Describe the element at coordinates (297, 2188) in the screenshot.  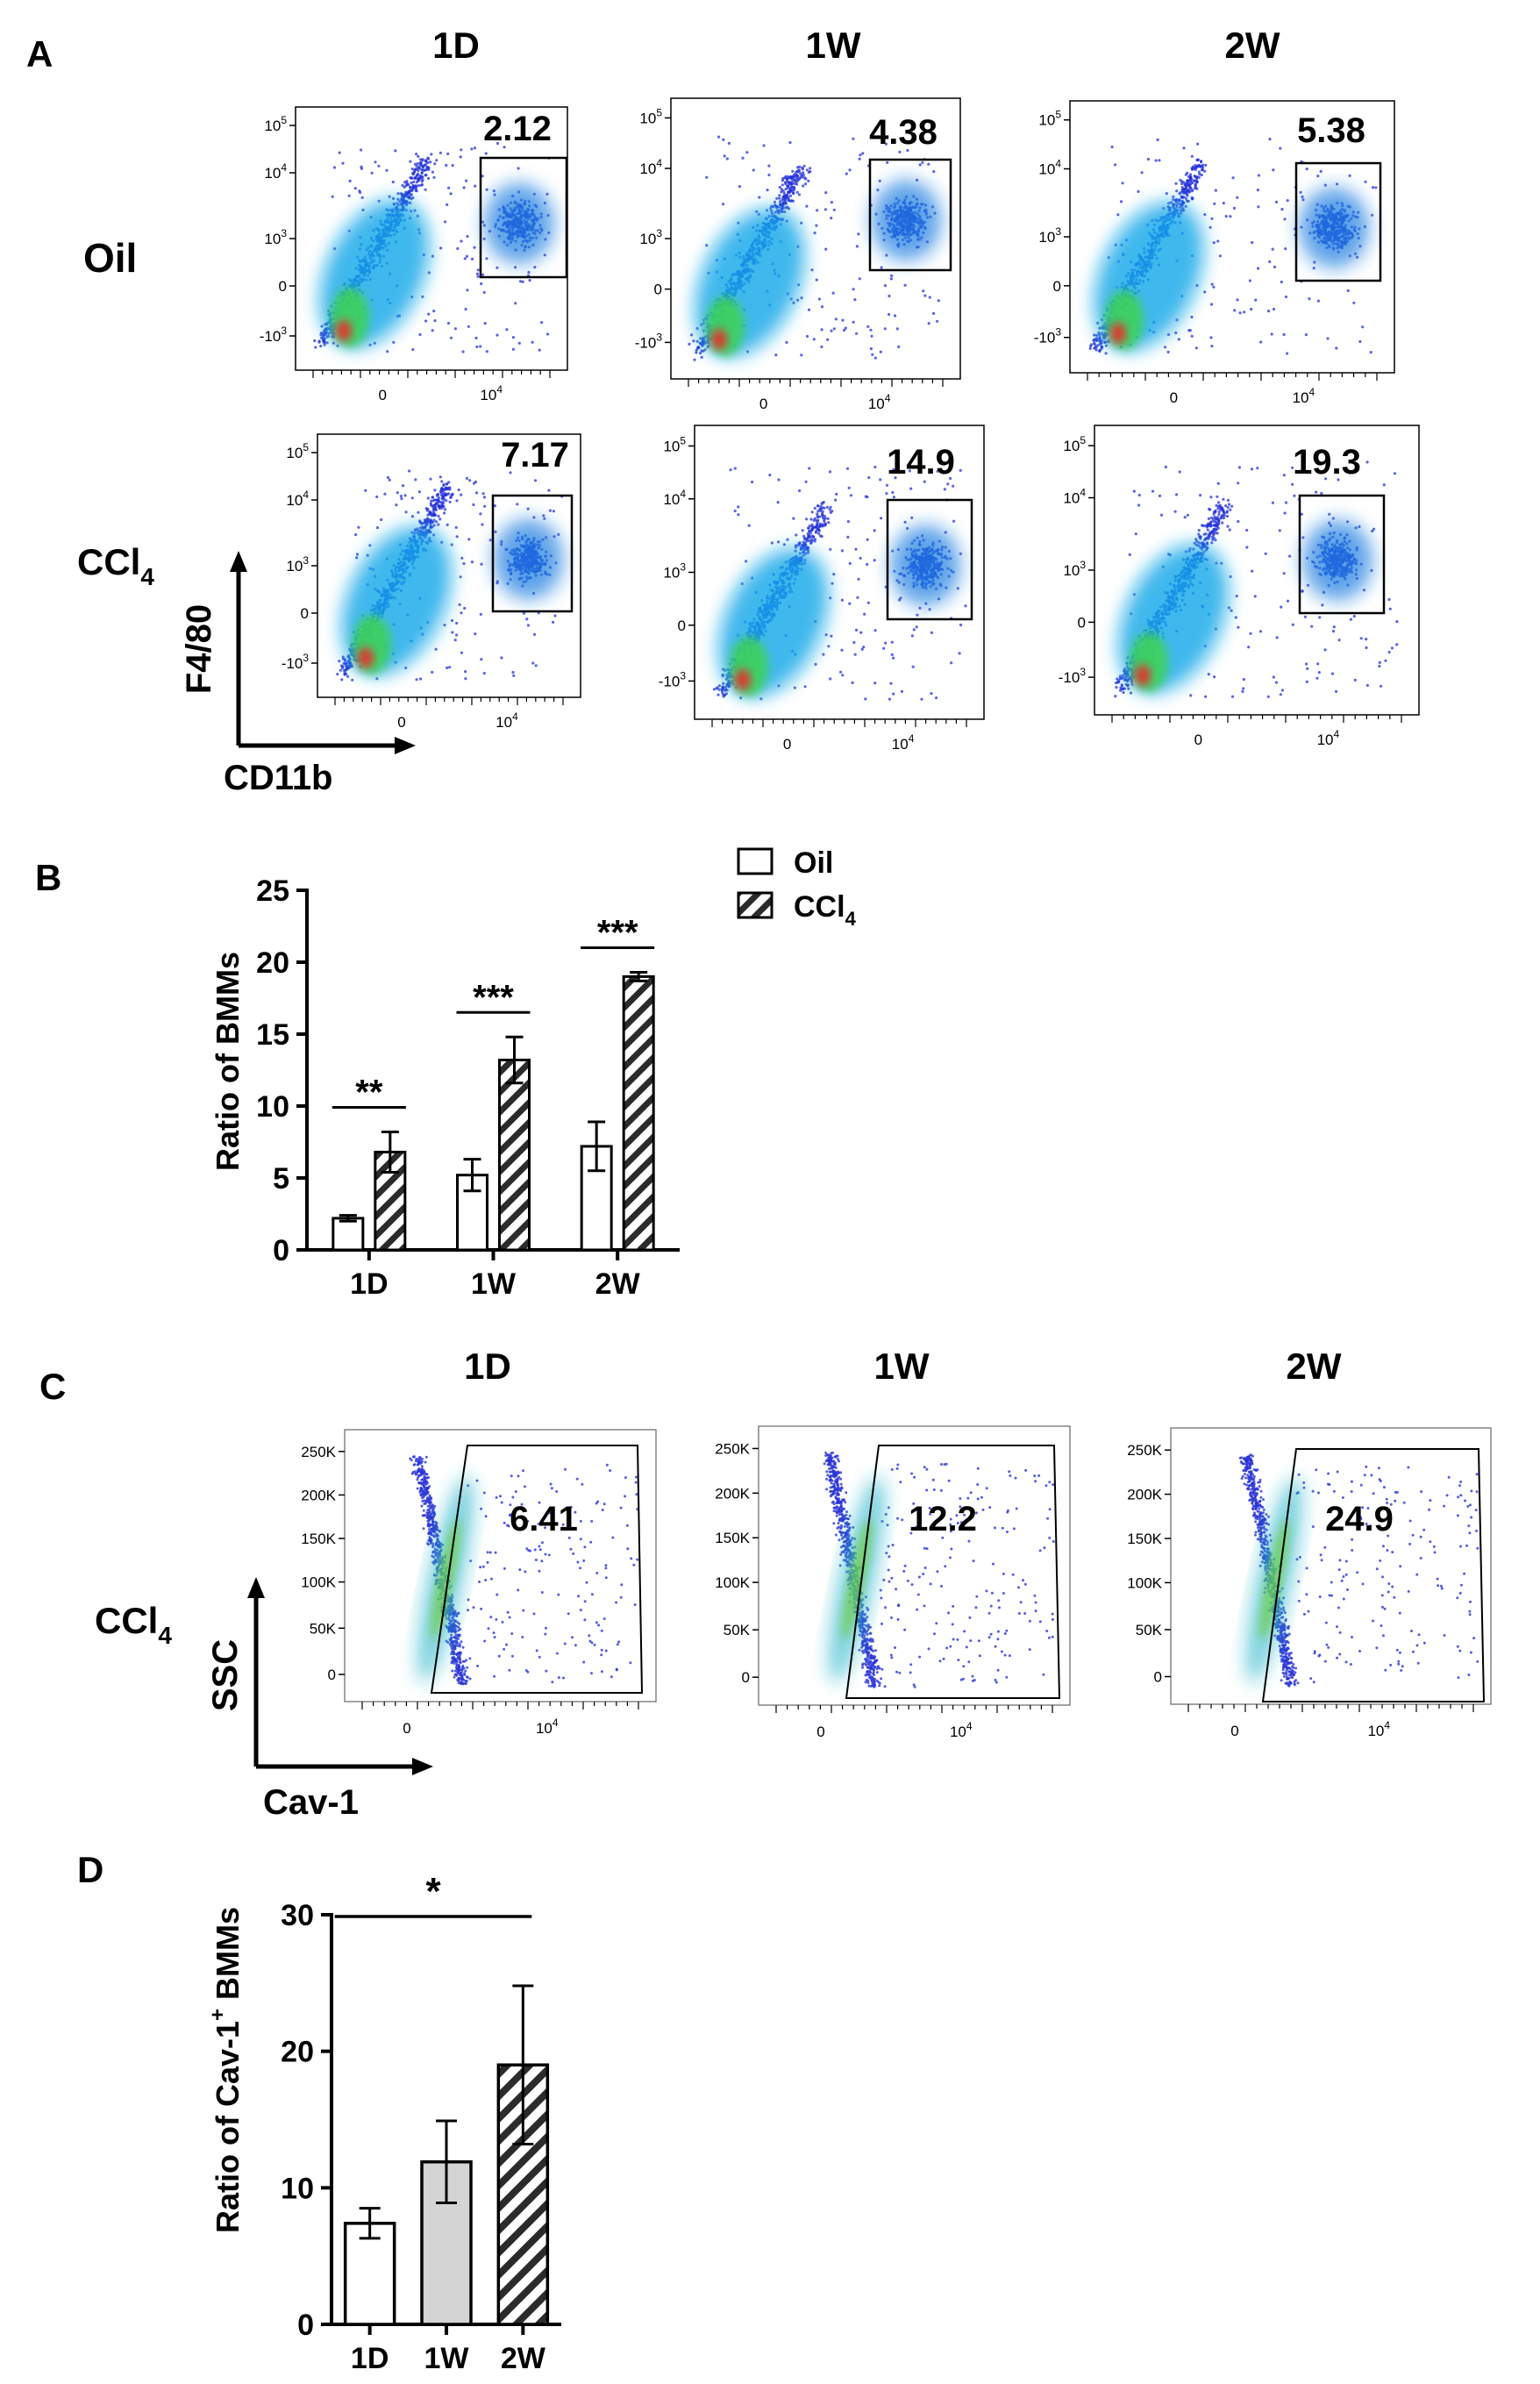
I see `panel-d-y-tick: 10` at that location.